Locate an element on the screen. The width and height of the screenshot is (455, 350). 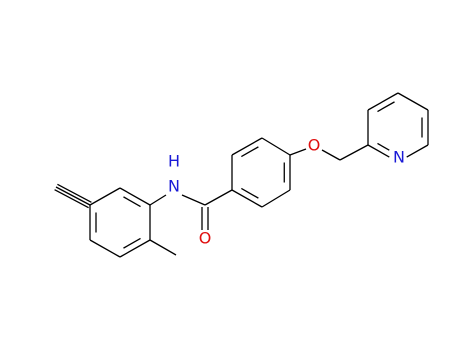
atom-label: H is located at coordinates (174, 161).